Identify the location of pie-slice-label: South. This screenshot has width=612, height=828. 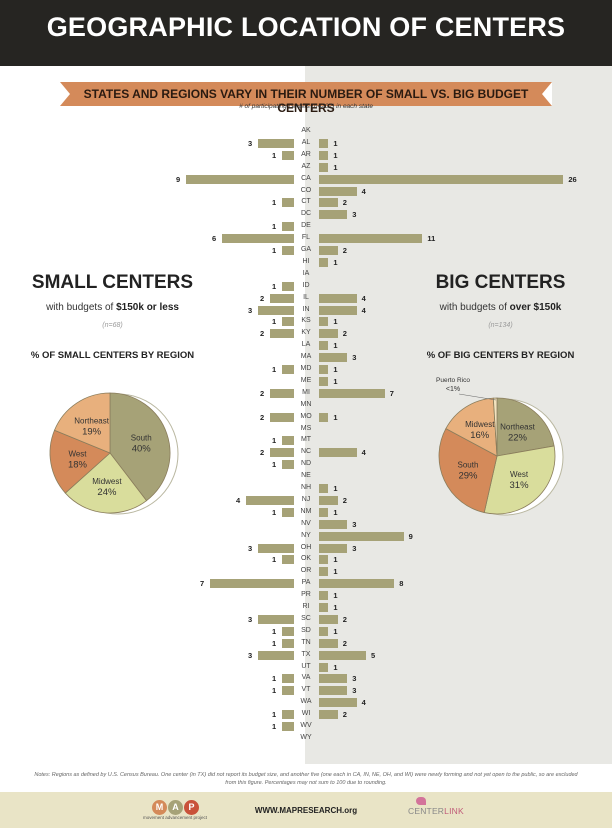
(468, 464).